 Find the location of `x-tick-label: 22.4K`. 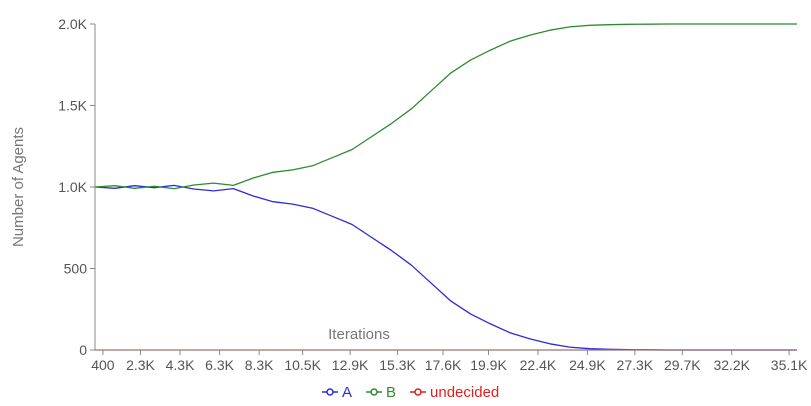

x-tick-label: 22.4K is located at coordinates (538, 365).